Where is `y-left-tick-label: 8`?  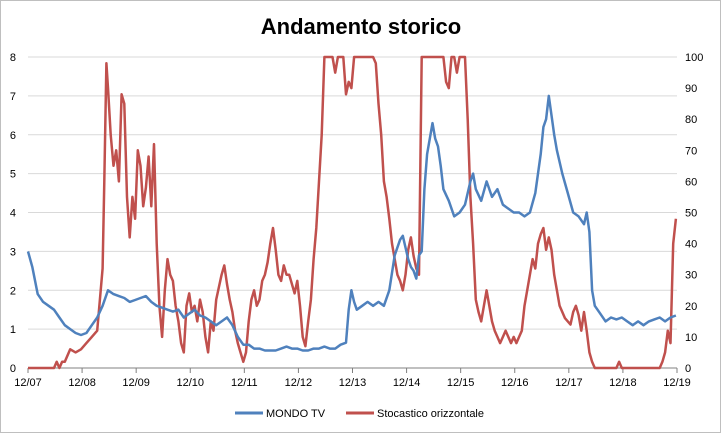 y-left-tick-label: 8 is located at coordinates (13, 58).